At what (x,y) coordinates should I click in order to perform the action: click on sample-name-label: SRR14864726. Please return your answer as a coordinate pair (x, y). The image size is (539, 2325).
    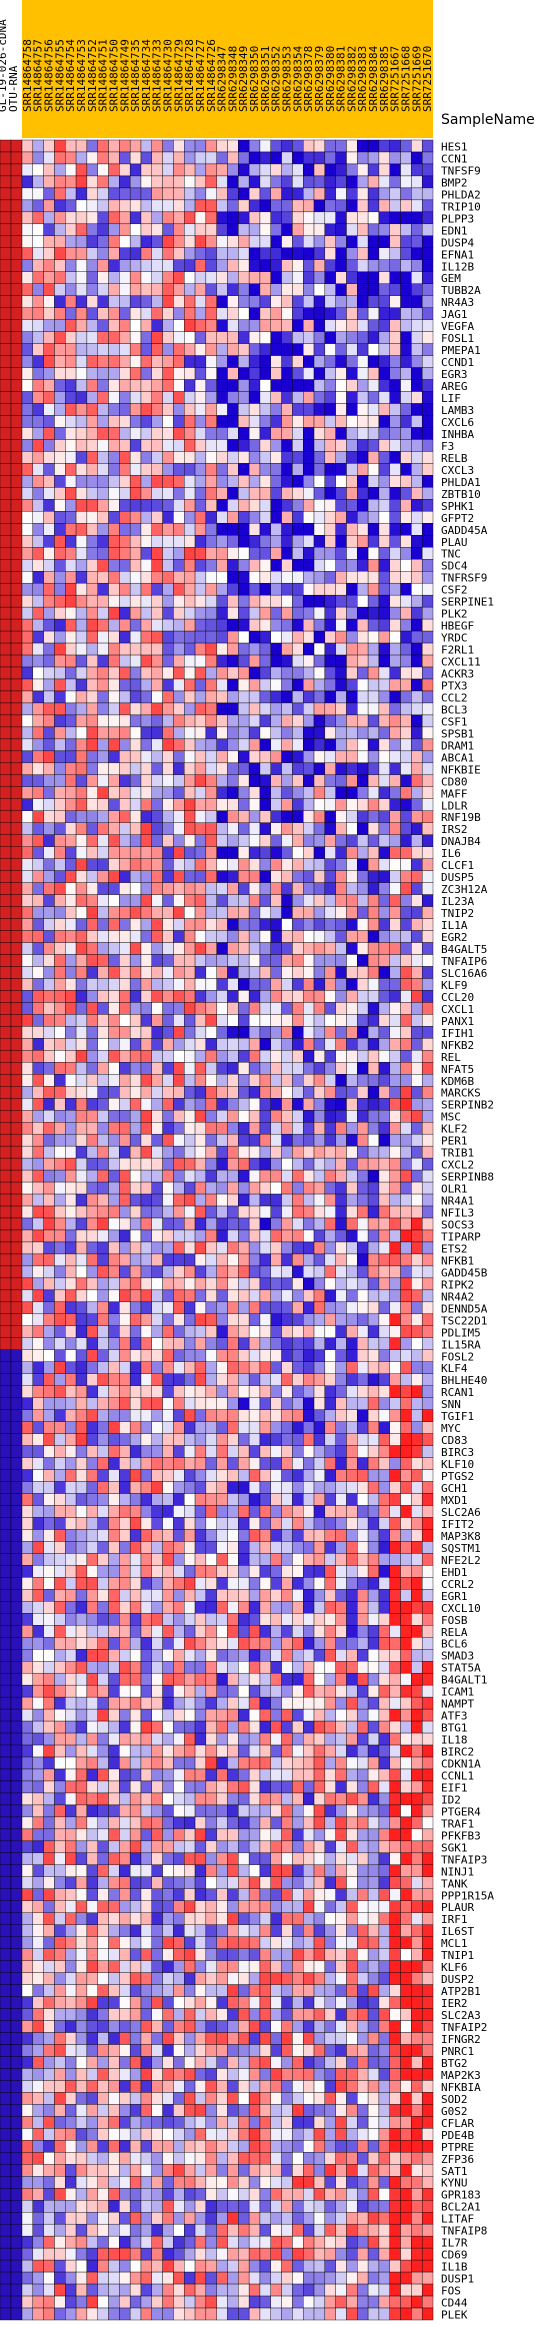
    Looking at the image, I should click on (211, 75).